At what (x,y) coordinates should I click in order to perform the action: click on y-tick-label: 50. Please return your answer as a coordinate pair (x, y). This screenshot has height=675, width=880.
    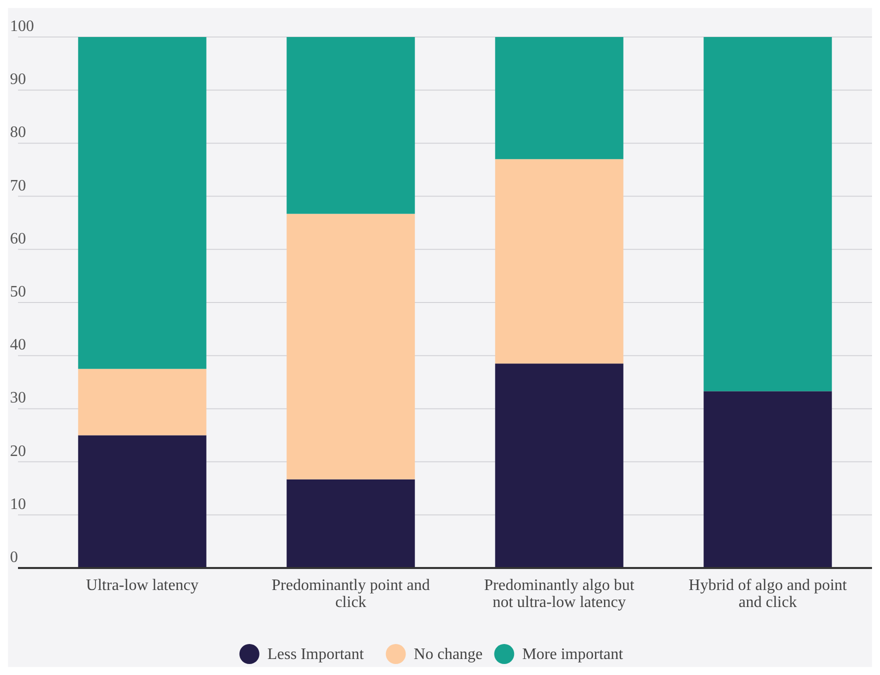
    Looking at the image, I should click on (18, 292).